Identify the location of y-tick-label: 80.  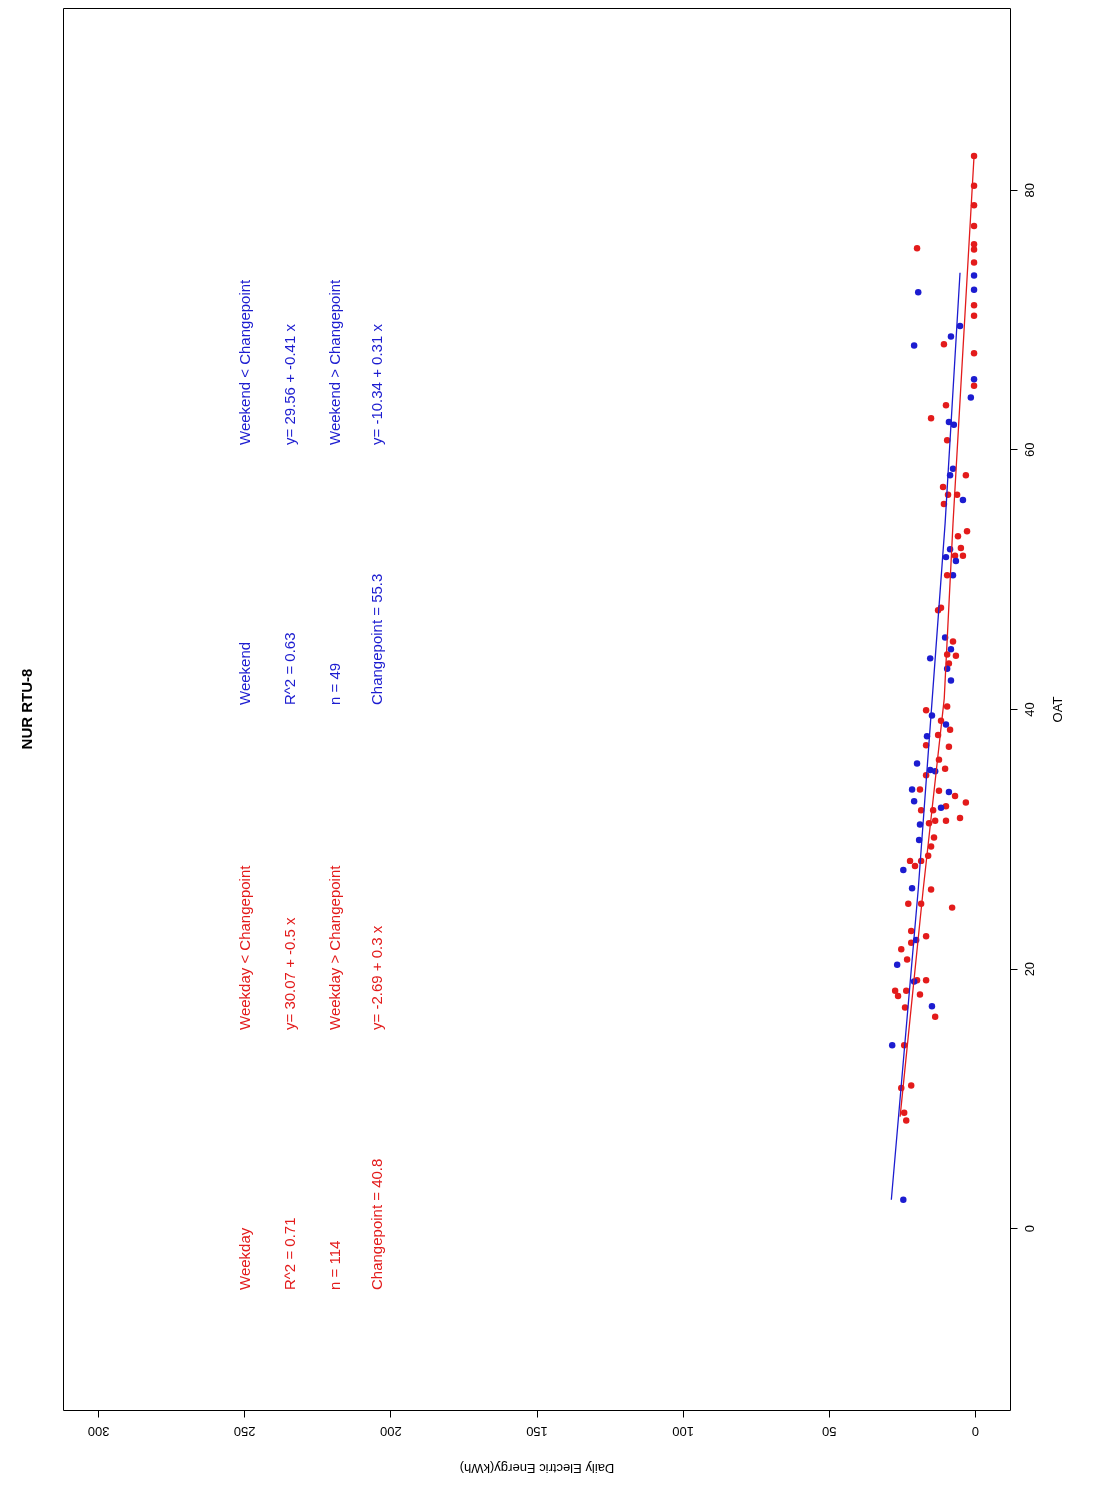
(1029, 190).